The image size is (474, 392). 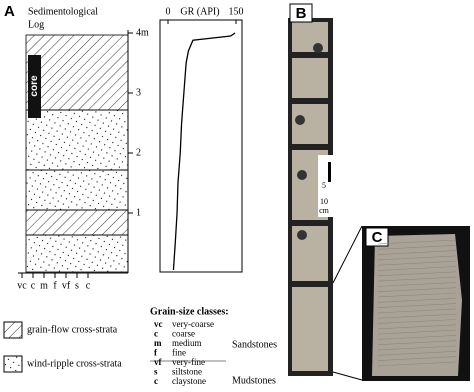 I want to click on scale-label: 5, so click(x=324, y=185).